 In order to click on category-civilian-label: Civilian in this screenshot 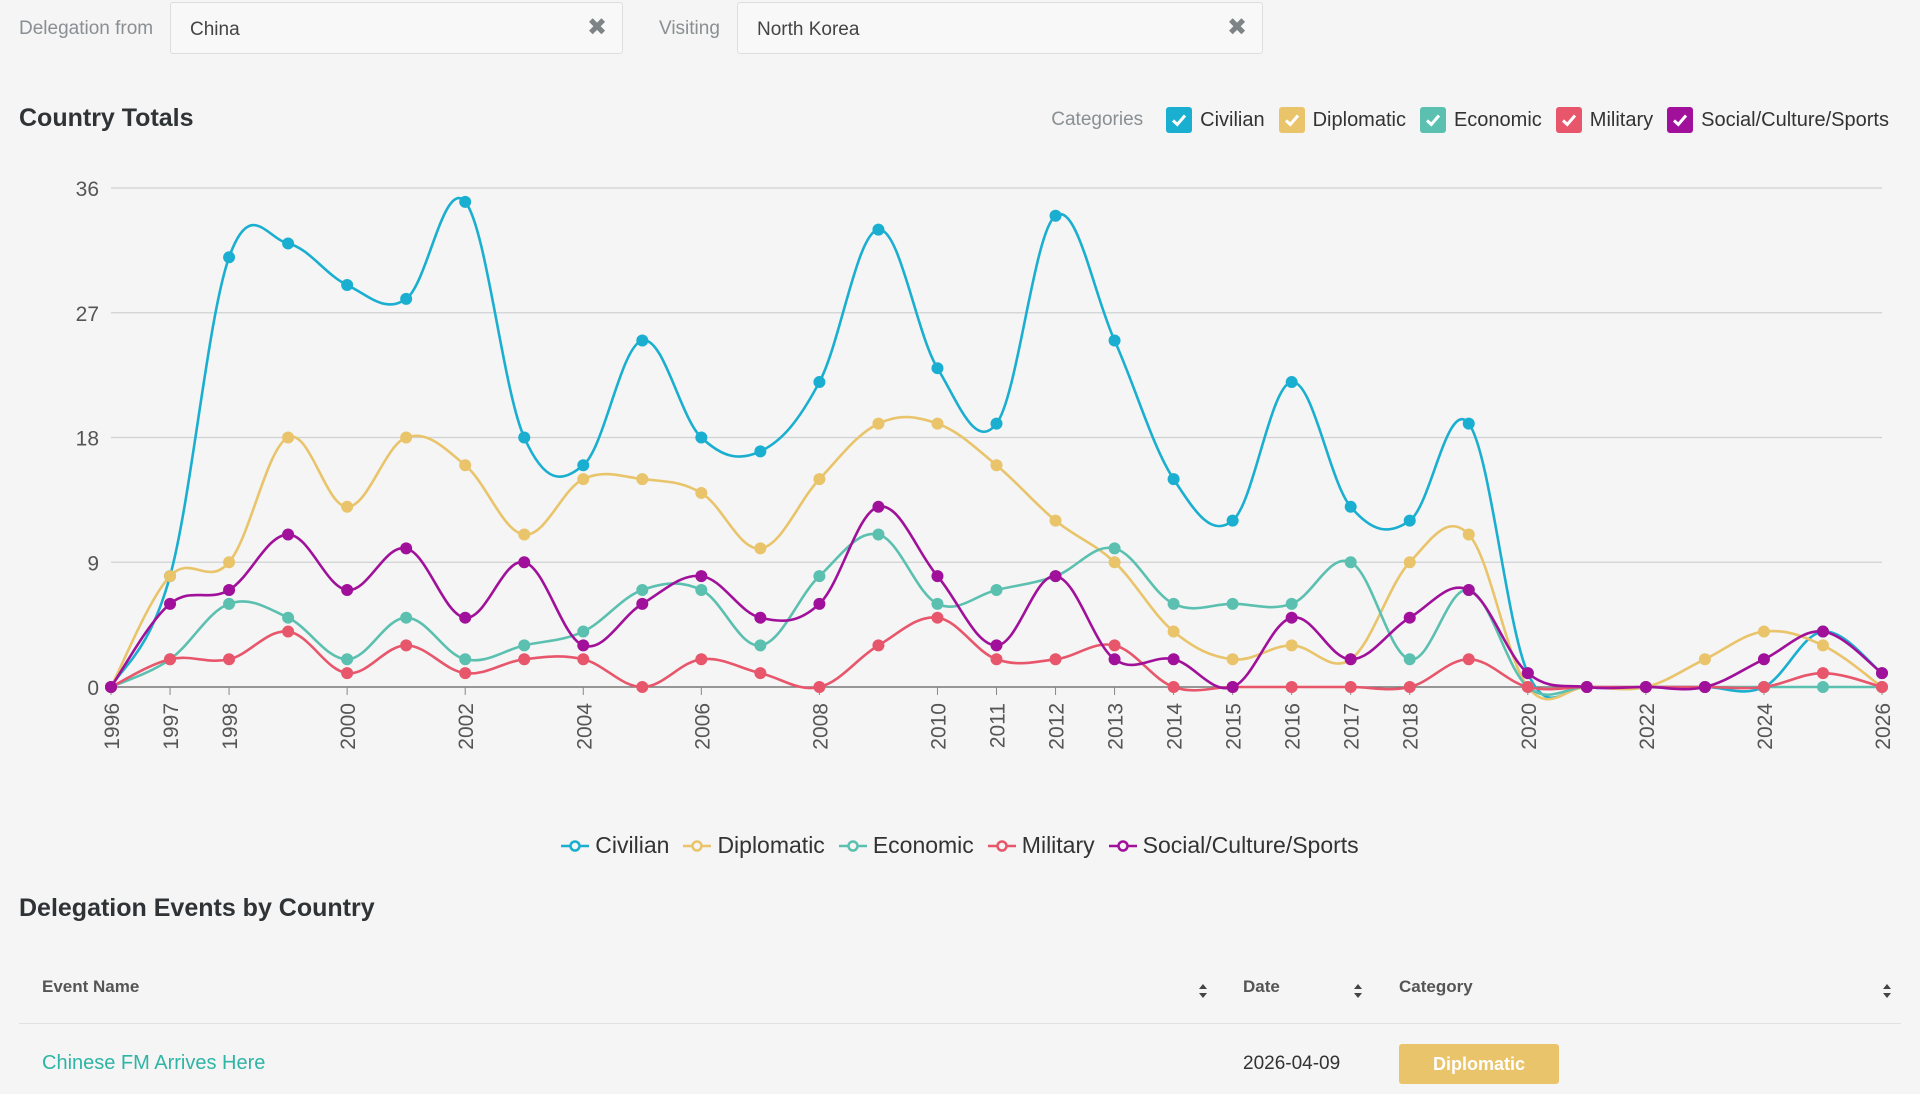, I will do `click(1232, 119)`.